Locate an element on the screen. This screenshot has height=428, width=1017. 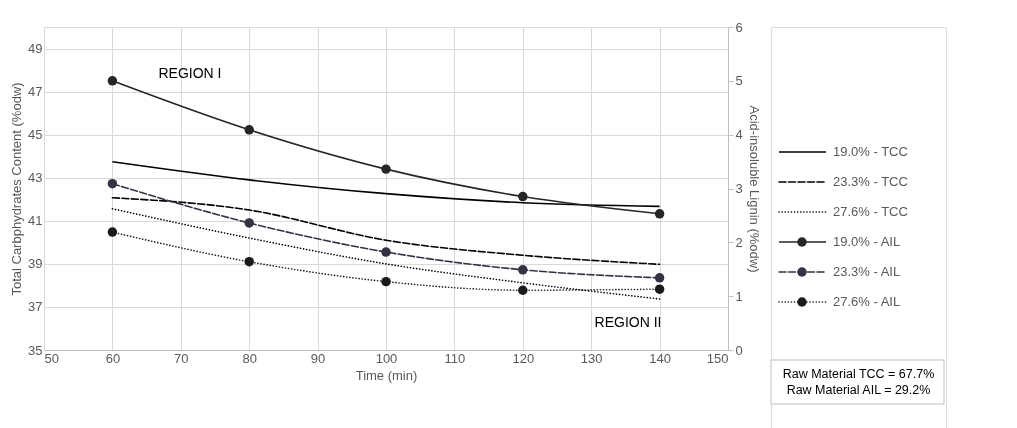
x-tick-label: 70 is located at coordinates (181, 358).